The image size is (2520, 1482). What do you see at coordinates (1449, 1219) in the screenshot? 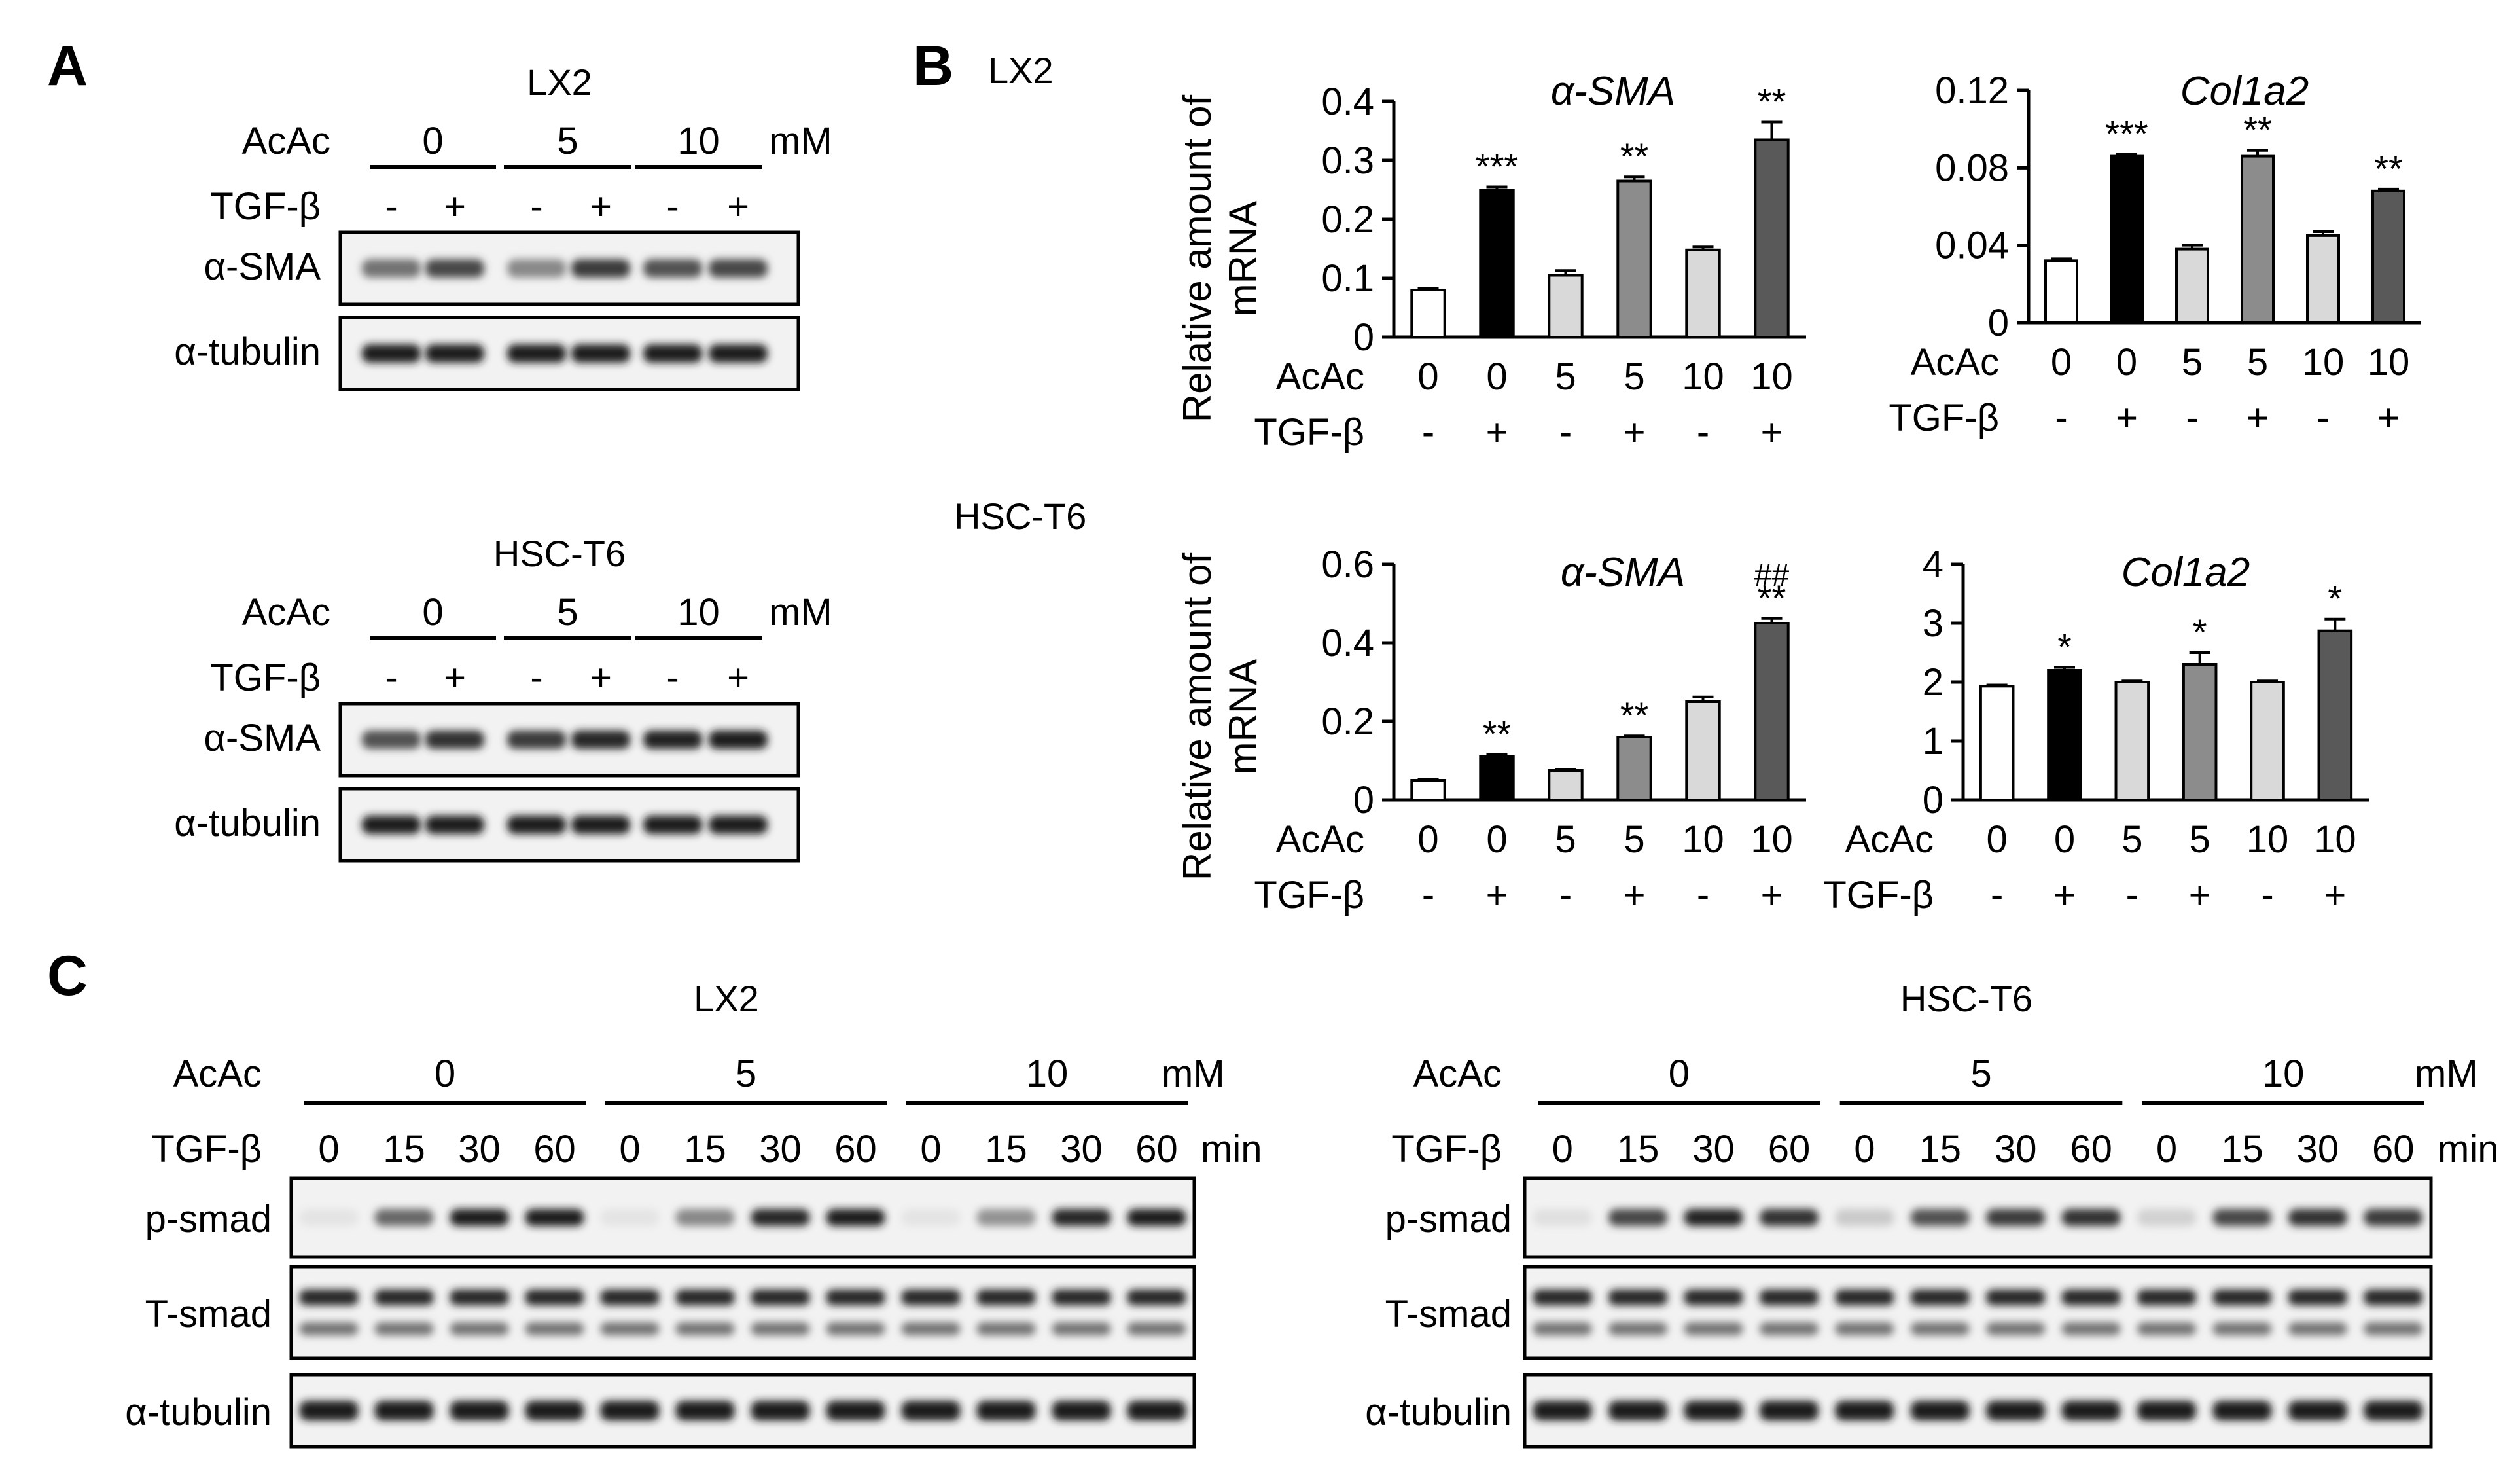
I see `band-label: p-smad` at bounding box center [1449, 1219].